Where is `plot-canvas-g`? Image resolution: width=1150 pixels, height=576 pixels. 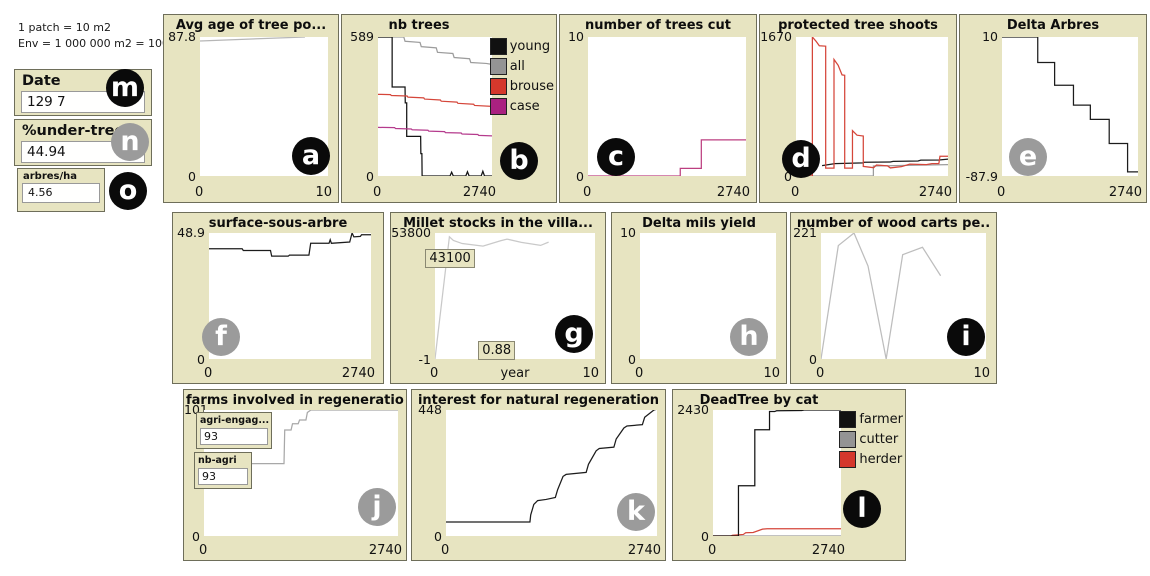
plot-canvas-g is located at coordinates (515, 296).